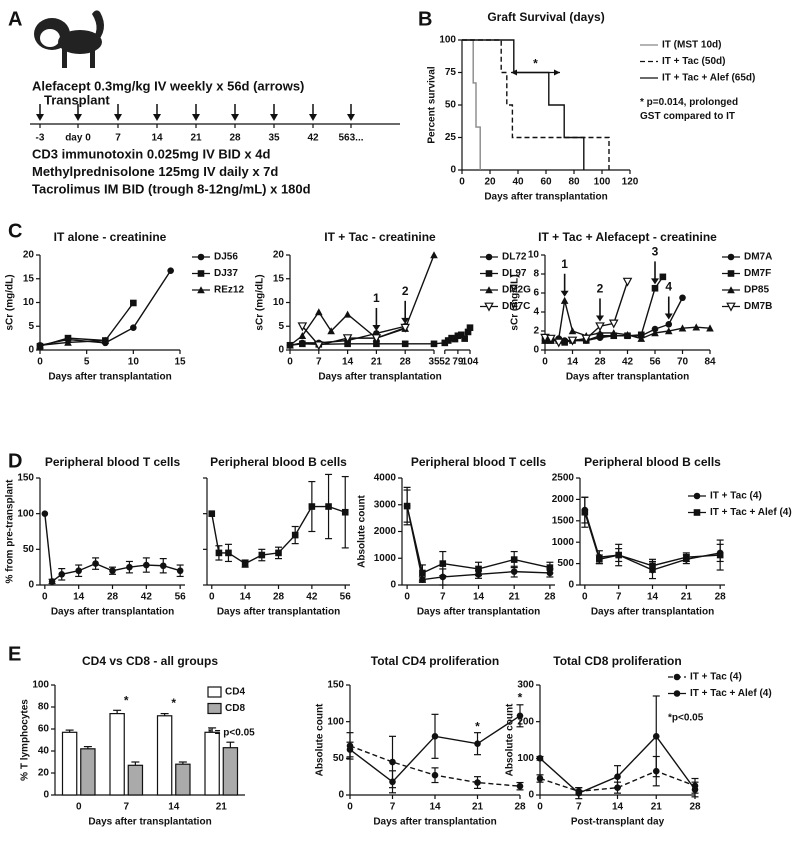 Image resolution: width=800 pixels, height=857 pixels. I want to click on legend-label: DL72, so click(514, 257).